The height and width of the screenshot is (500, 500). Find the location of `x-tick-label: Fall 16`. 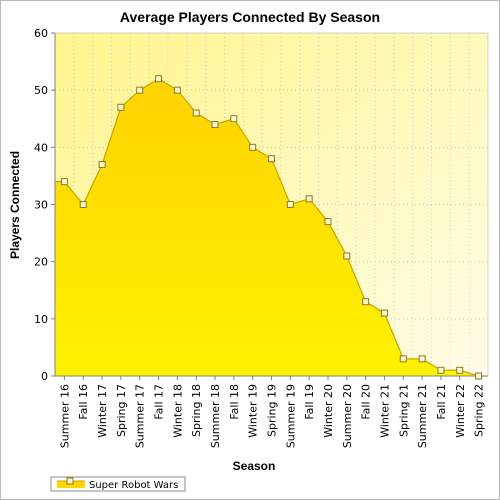

x-tick-label: Fall 16 is located at coordinates (83, 402).